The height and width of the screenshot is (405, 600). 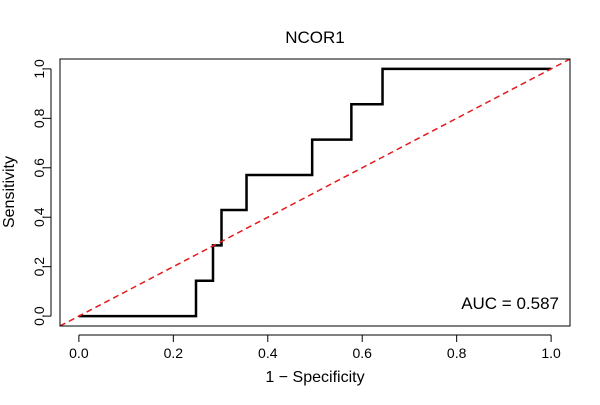 What do you see at coordinates (39, 118) in the screenshot?
I see `y-tick-label: 0.8` at bounding box center [39, 118].